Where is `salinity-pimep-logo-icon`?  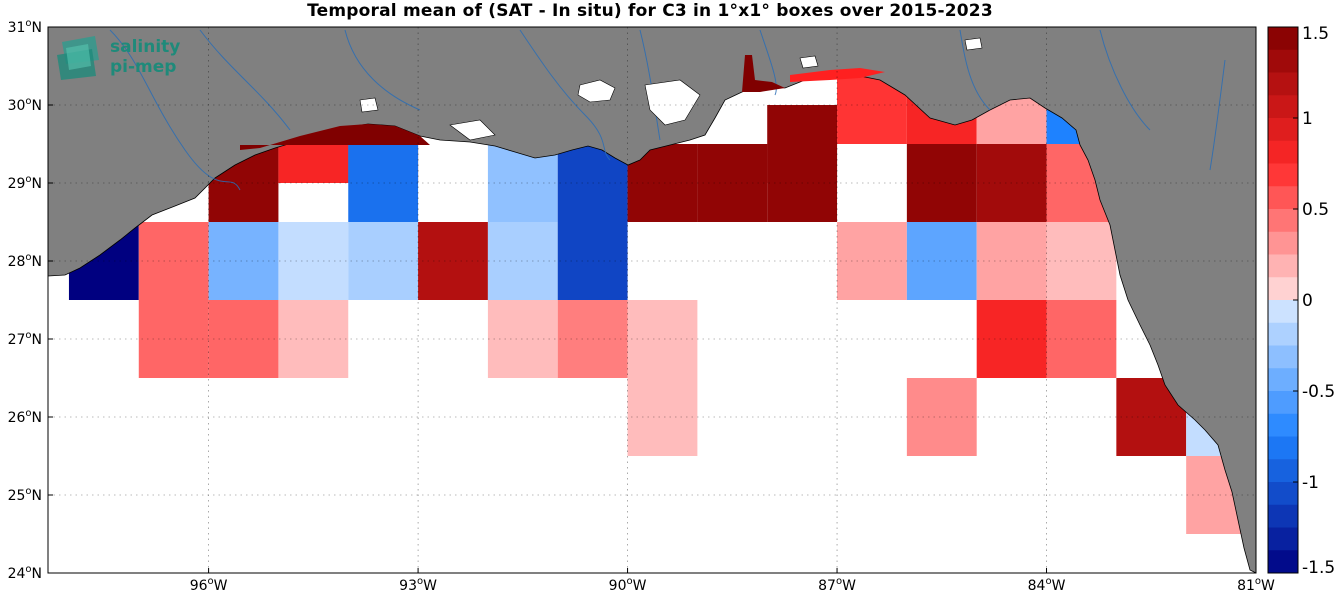
salinity-pimep-logo-icon is located at coordinates (78, 58).